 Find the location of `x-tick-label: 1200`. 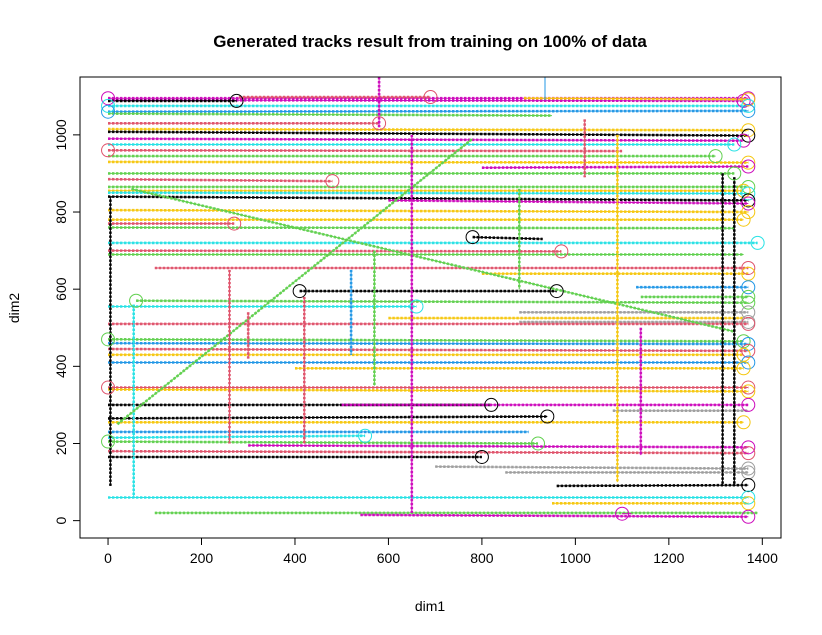

x-tick-label: 1200 is located at coordinates (668, 558).